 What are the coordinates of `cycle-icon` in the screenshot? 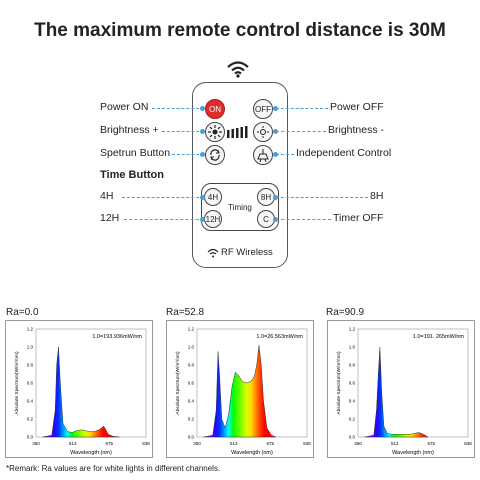 It's located at (215, 155).